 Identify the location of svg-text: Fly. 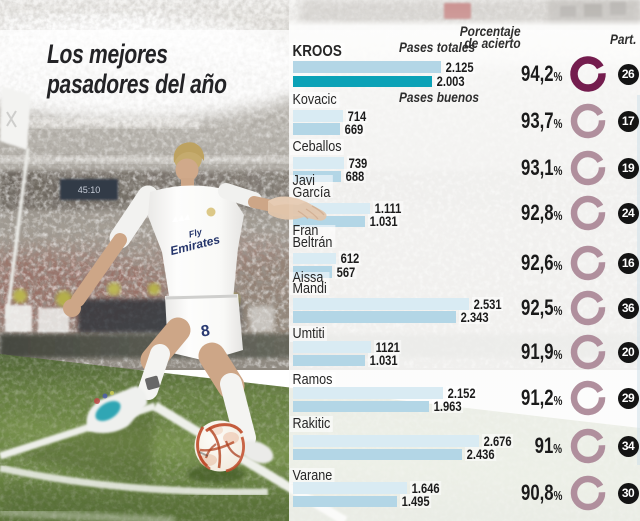
(196, 232).